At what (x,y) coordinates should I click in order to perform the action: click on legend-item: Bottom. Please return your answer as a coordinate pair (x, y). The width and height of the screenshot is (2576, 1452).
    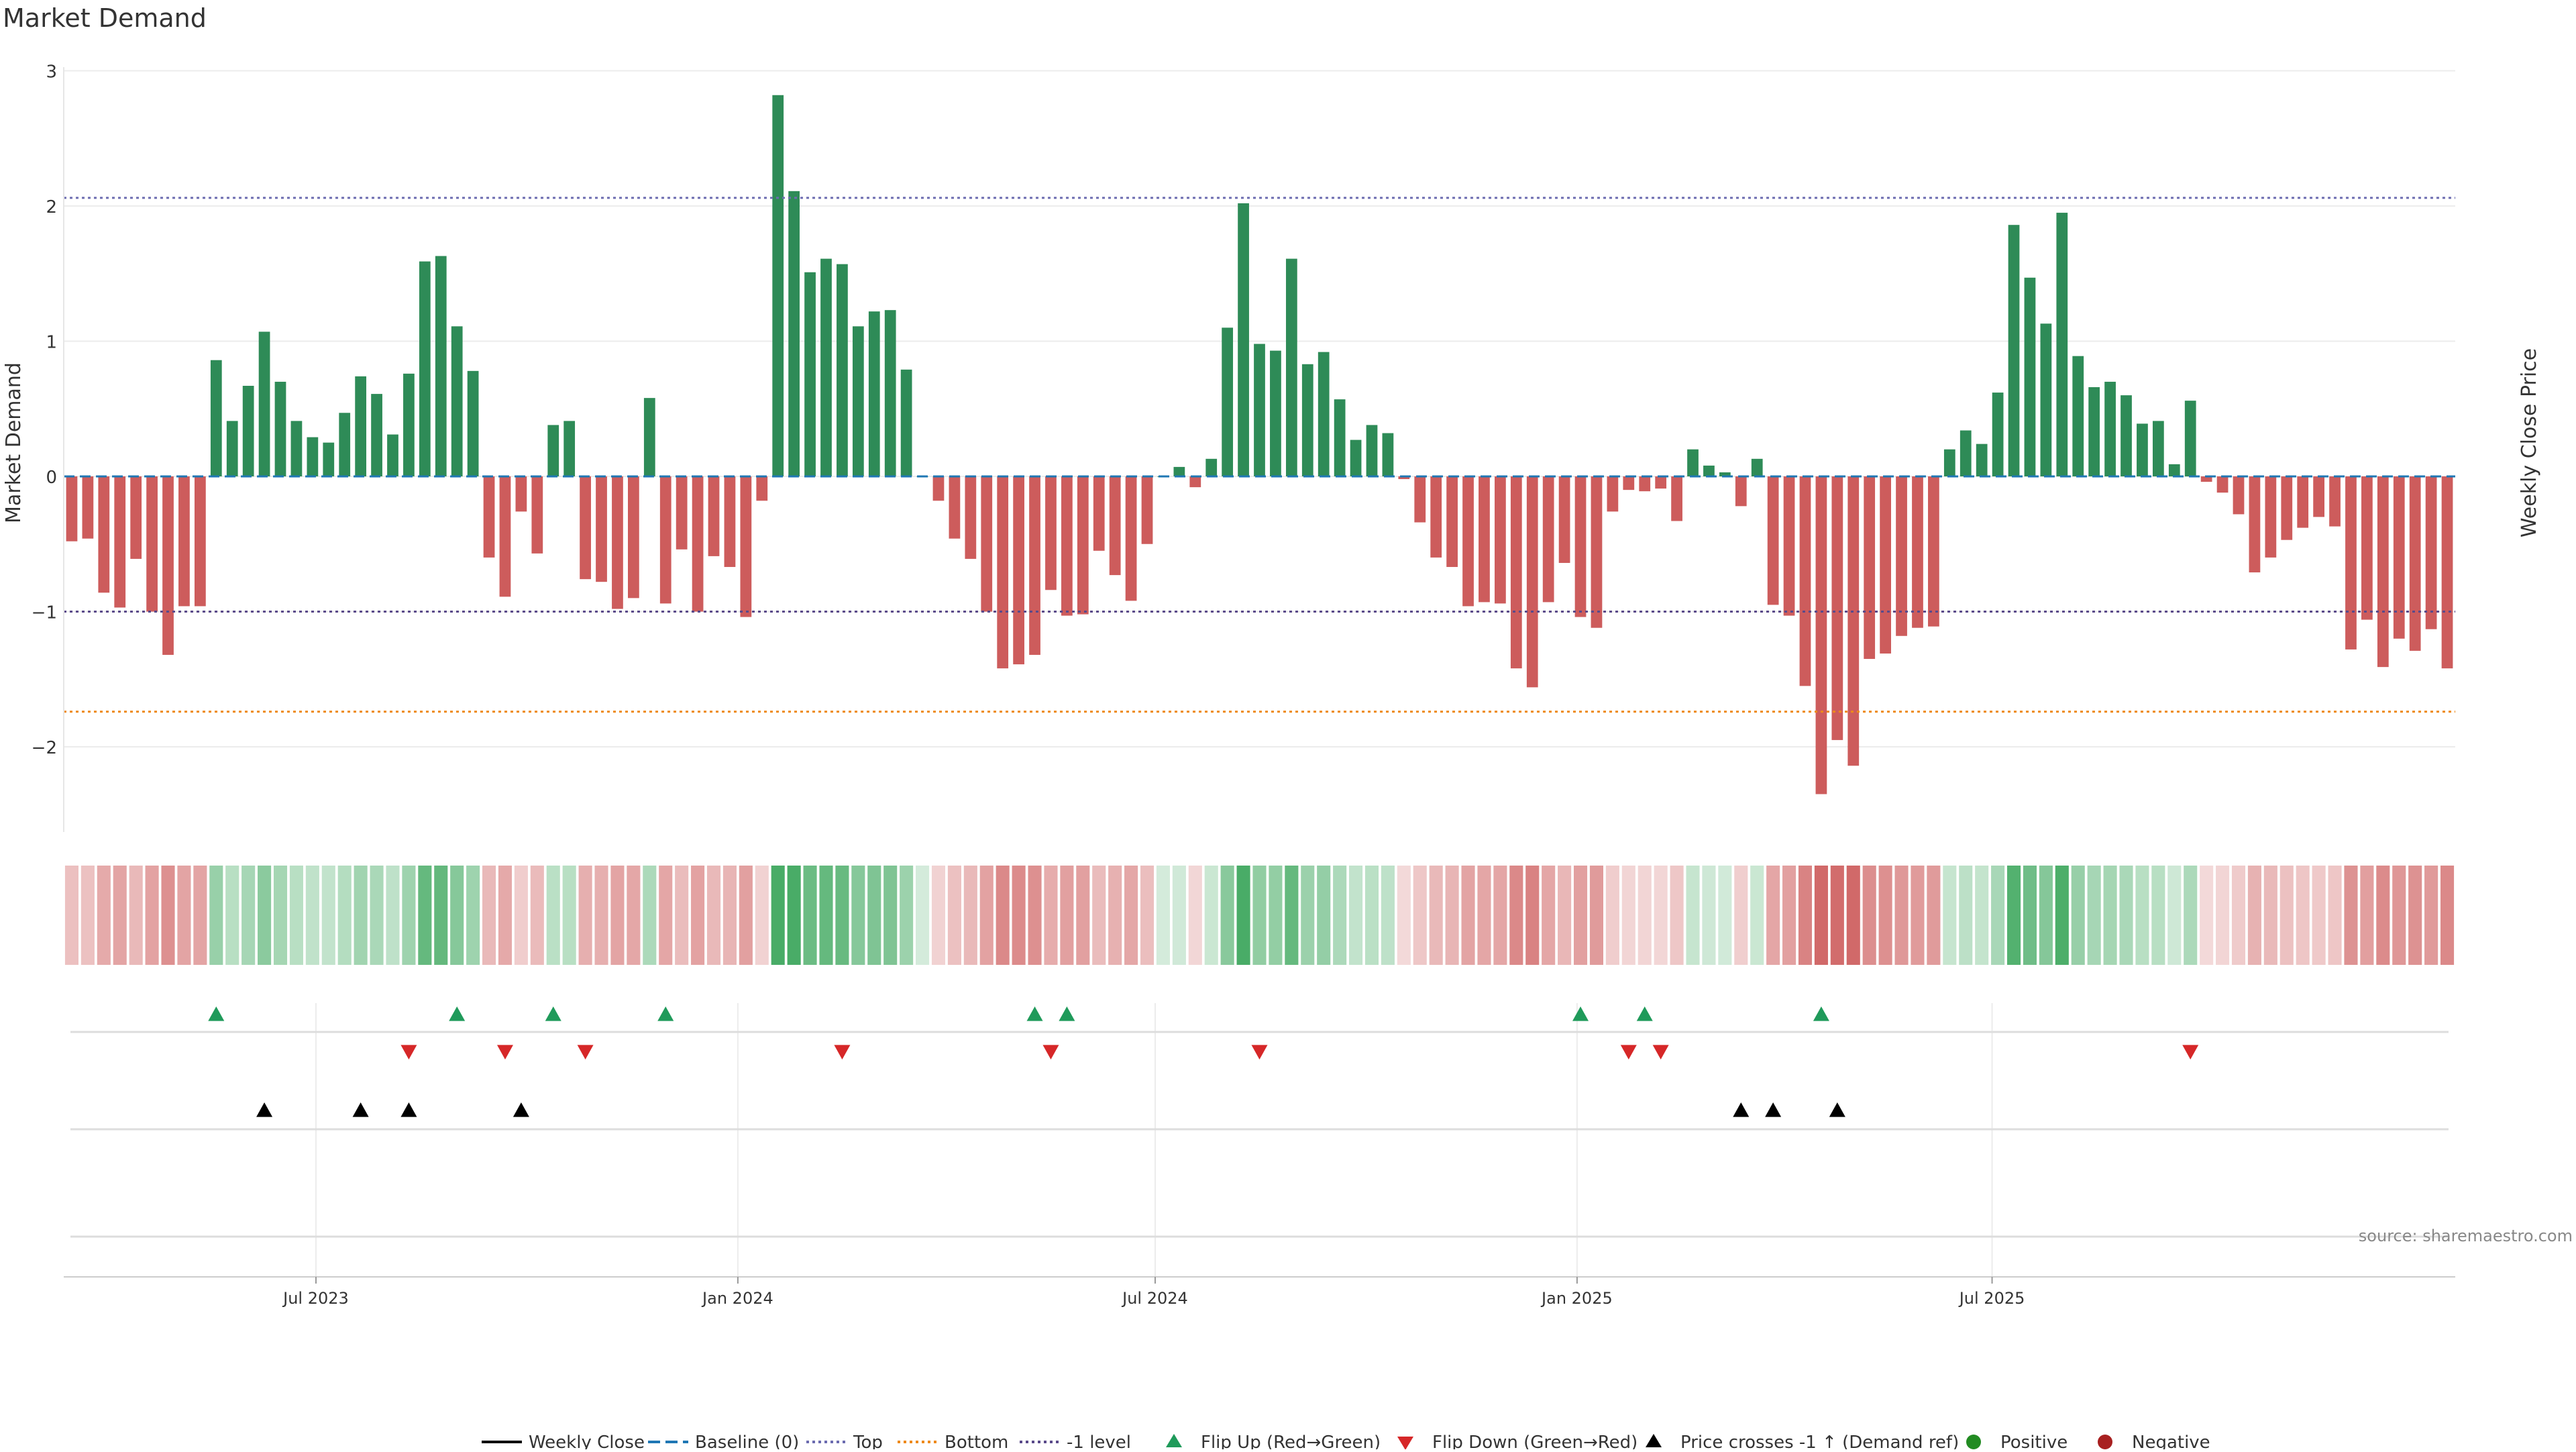
    Looking at the image, I should click on (953, 1443).